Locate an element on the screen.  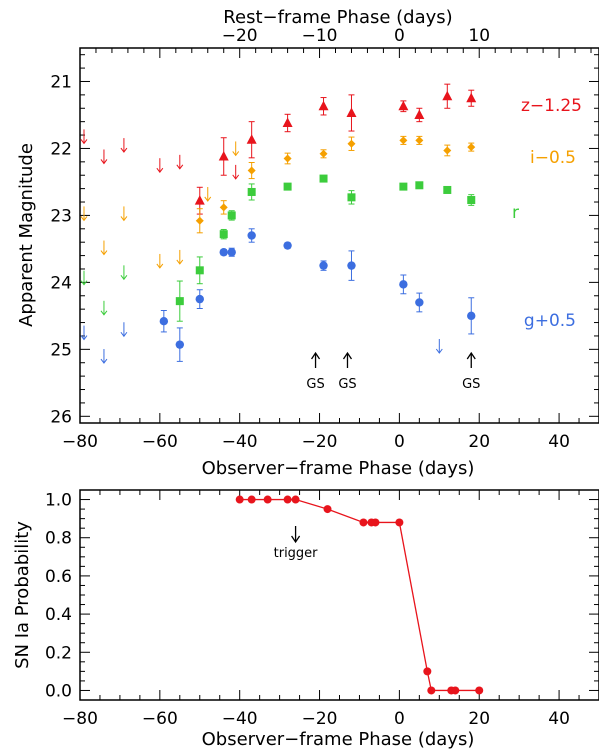
top-axis-title: Rest−frame Phase (days) is located at coordinates (337, 17).